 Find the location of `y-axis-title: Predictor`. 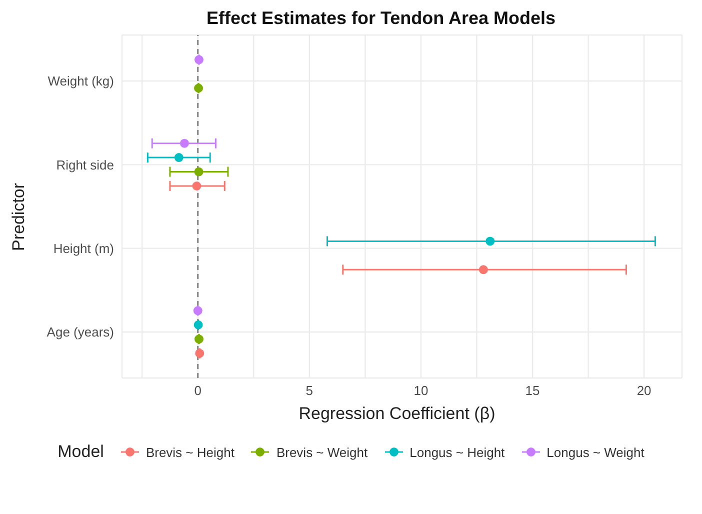

y-axis-title: Predictor is located at coordinates (19, 216).